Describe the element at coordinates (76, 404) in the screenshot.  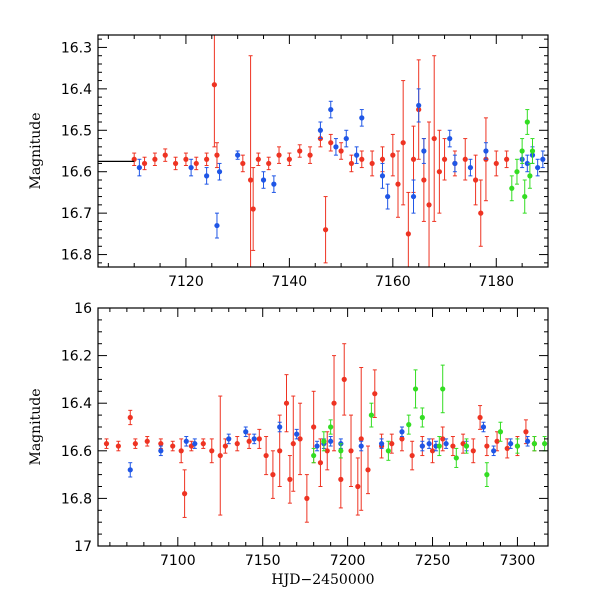
I see `bottom-y-tick-label: 16.4` at that location.